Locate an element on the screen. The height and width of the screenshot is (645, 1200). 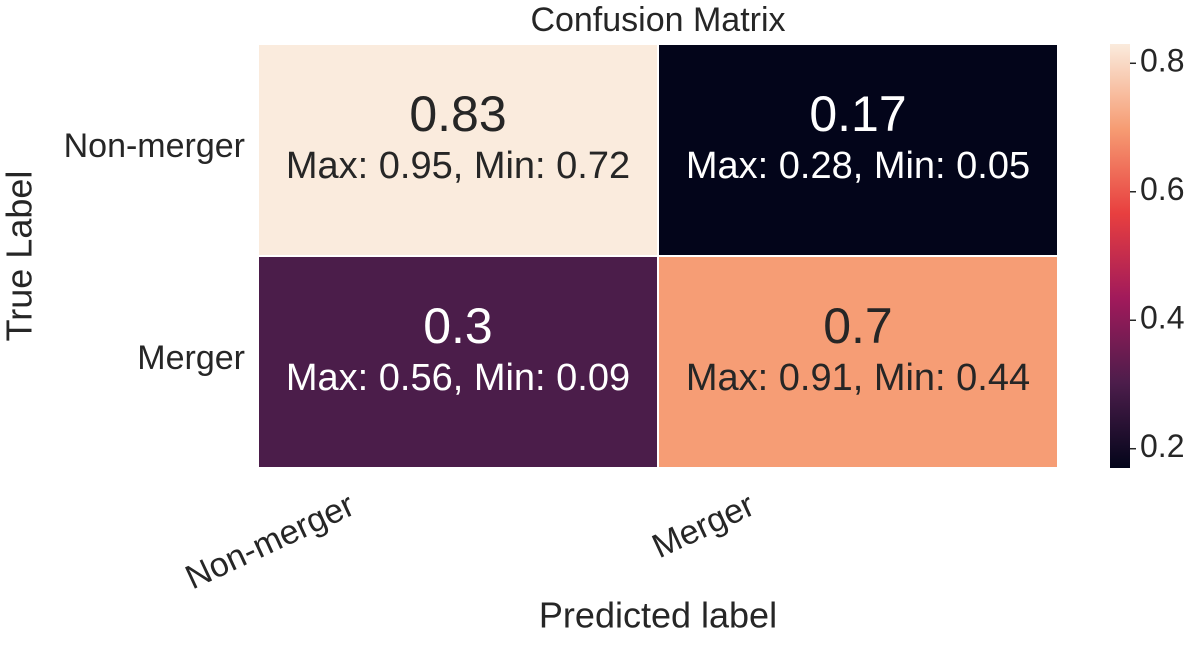
cell-annotation: Max: 0.56, Min: 0.09 is located at coordinates (458, 378).